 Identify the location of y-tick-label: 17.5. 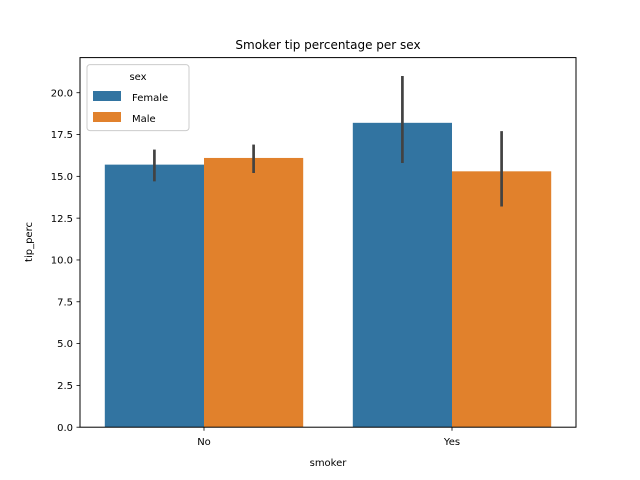
(62, 135).